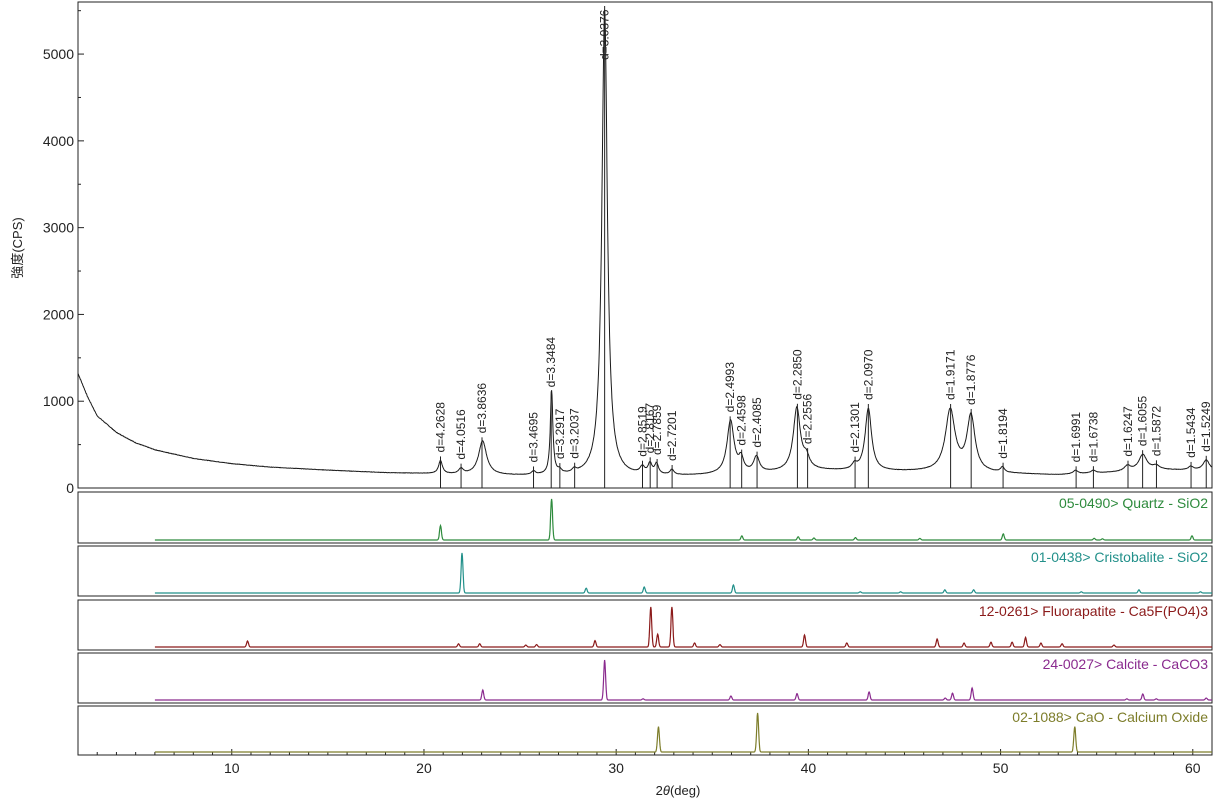  Describe the element at coordinates (672, 435) in the screenshot. I see `d-spacing-label: d=2.7201` at that location.